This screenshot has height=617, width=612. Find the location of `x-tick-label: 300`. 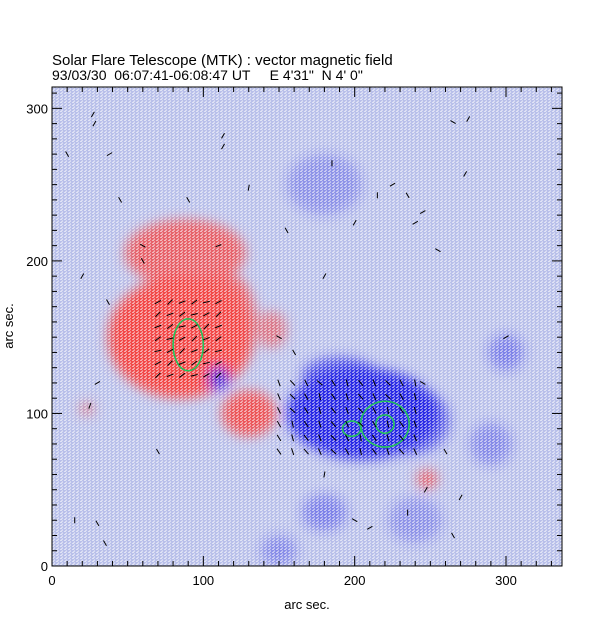

x-tick-label: 300 is located at coordinates (506, 580).